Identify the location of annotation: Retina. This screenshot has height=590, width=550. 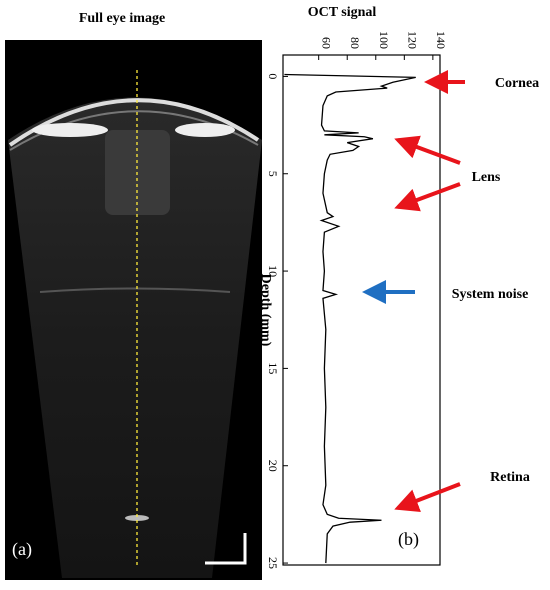
(510, 477).